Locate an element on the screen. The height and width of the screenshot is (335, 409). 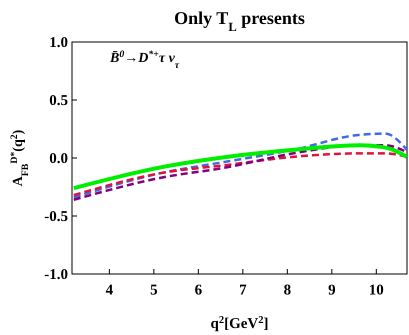
y-tick-label: -0.5 is located at coordinates (56, 216).